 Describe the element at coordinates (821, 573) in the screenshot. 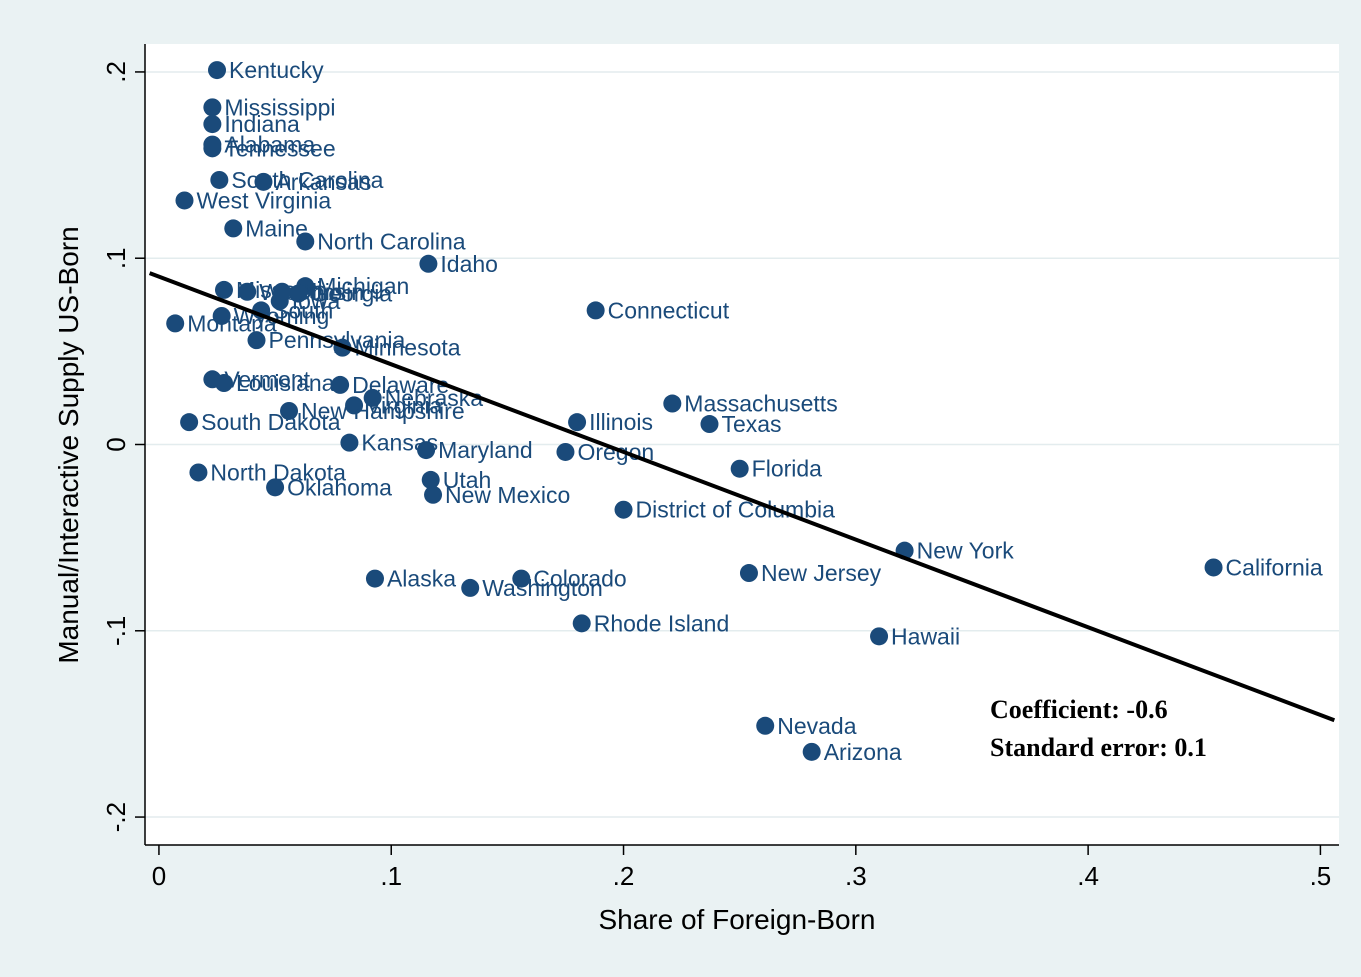

I see `point-label: New Jersey` at that location.